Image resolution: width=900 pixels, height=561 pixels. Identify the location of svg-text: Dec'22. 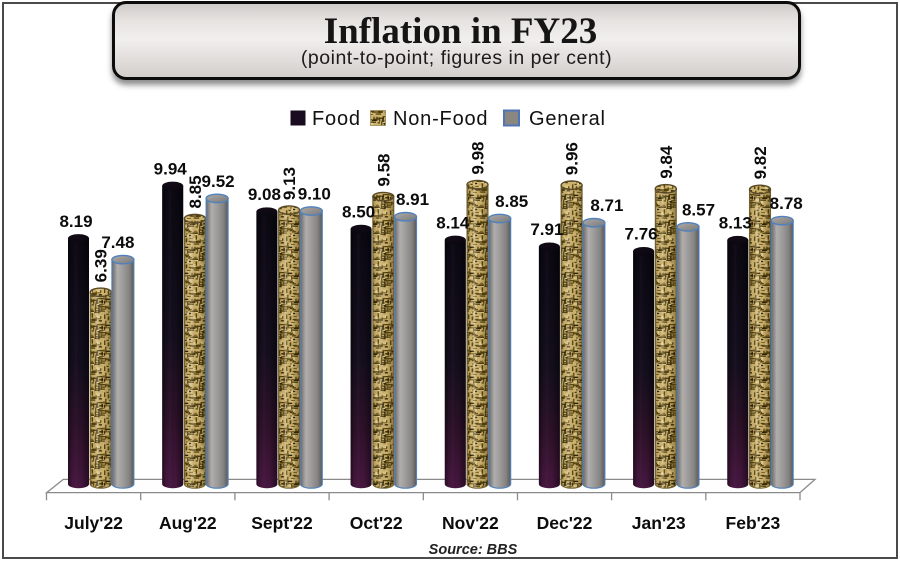
(565, 523).